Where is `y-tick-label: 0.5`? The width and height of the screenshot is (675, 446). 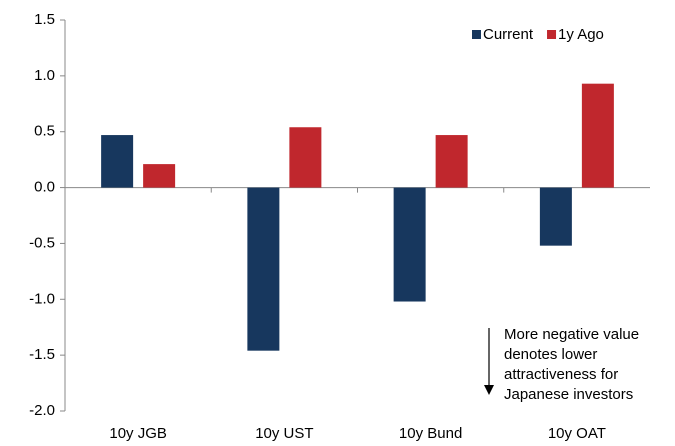
y-tick-label: 0.5 is located at coordinates (44, 131).